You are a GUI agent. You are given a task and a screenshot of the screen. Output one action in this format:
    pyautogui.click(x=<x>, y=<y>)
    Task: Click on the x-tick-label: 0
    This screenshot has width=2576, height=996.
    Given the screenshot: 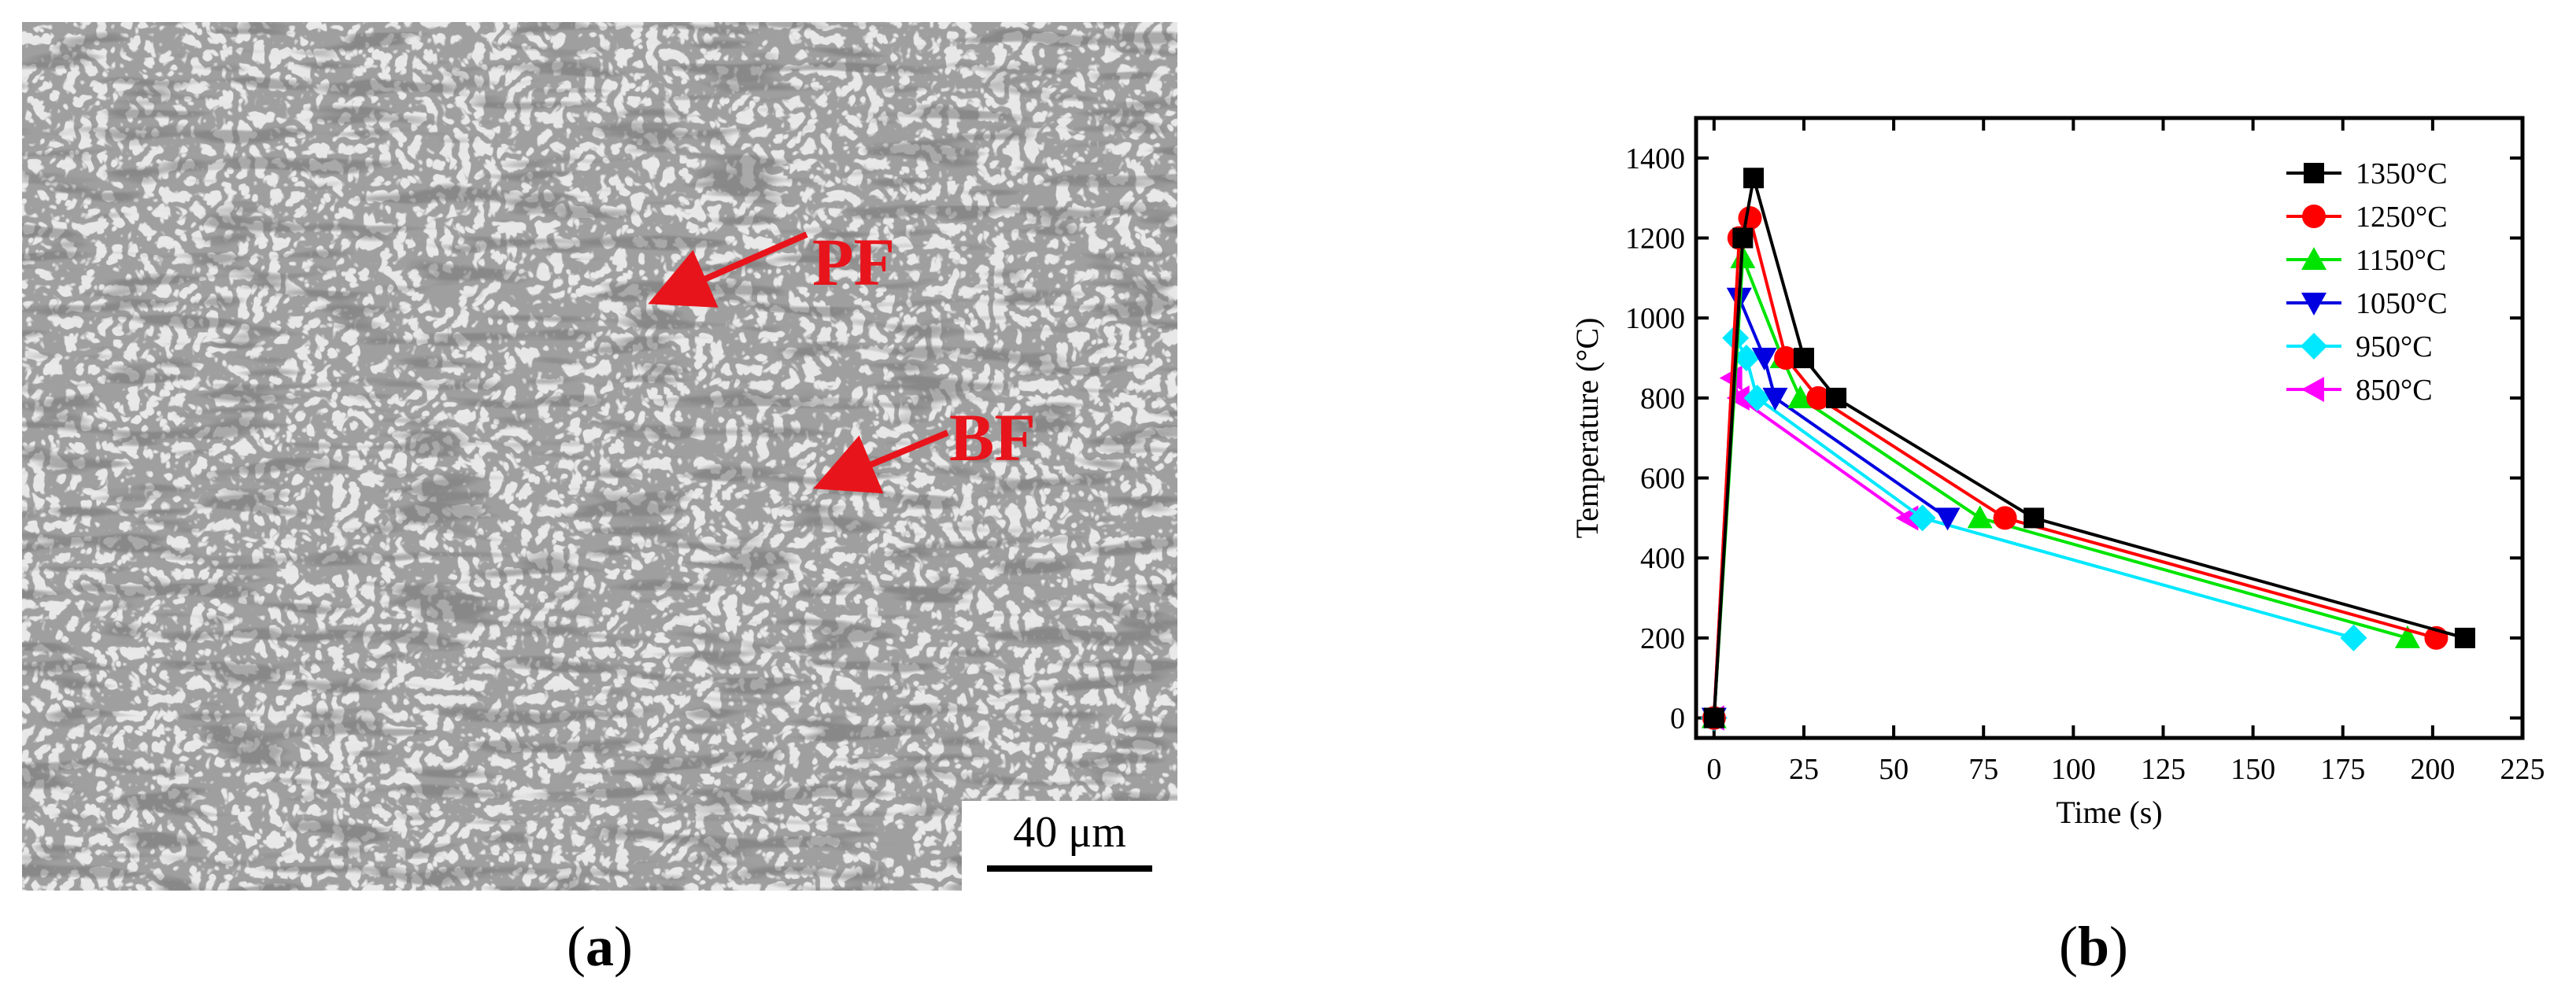 What is the action you would take?
    pyautogui.click(x=1713, y=769)
    